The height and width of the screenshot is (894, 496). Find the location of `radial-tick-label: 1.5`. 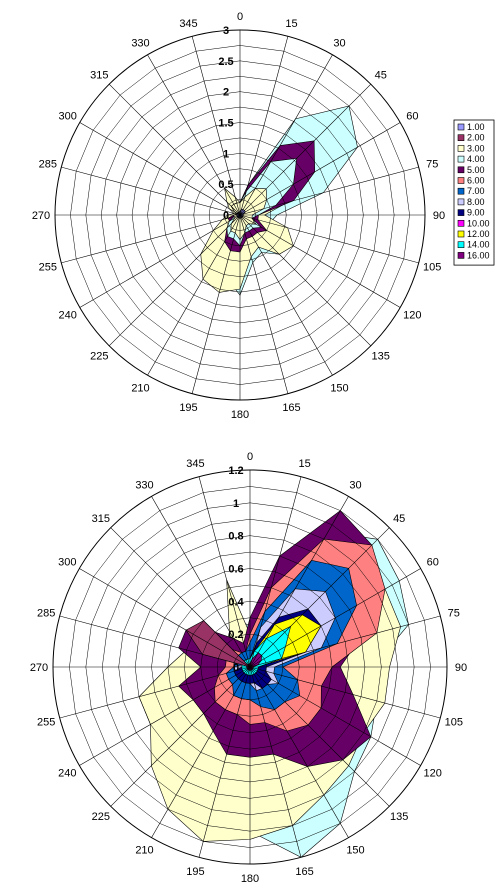

radial-tick-label: 1.5 is located at coordinates (225, 124).